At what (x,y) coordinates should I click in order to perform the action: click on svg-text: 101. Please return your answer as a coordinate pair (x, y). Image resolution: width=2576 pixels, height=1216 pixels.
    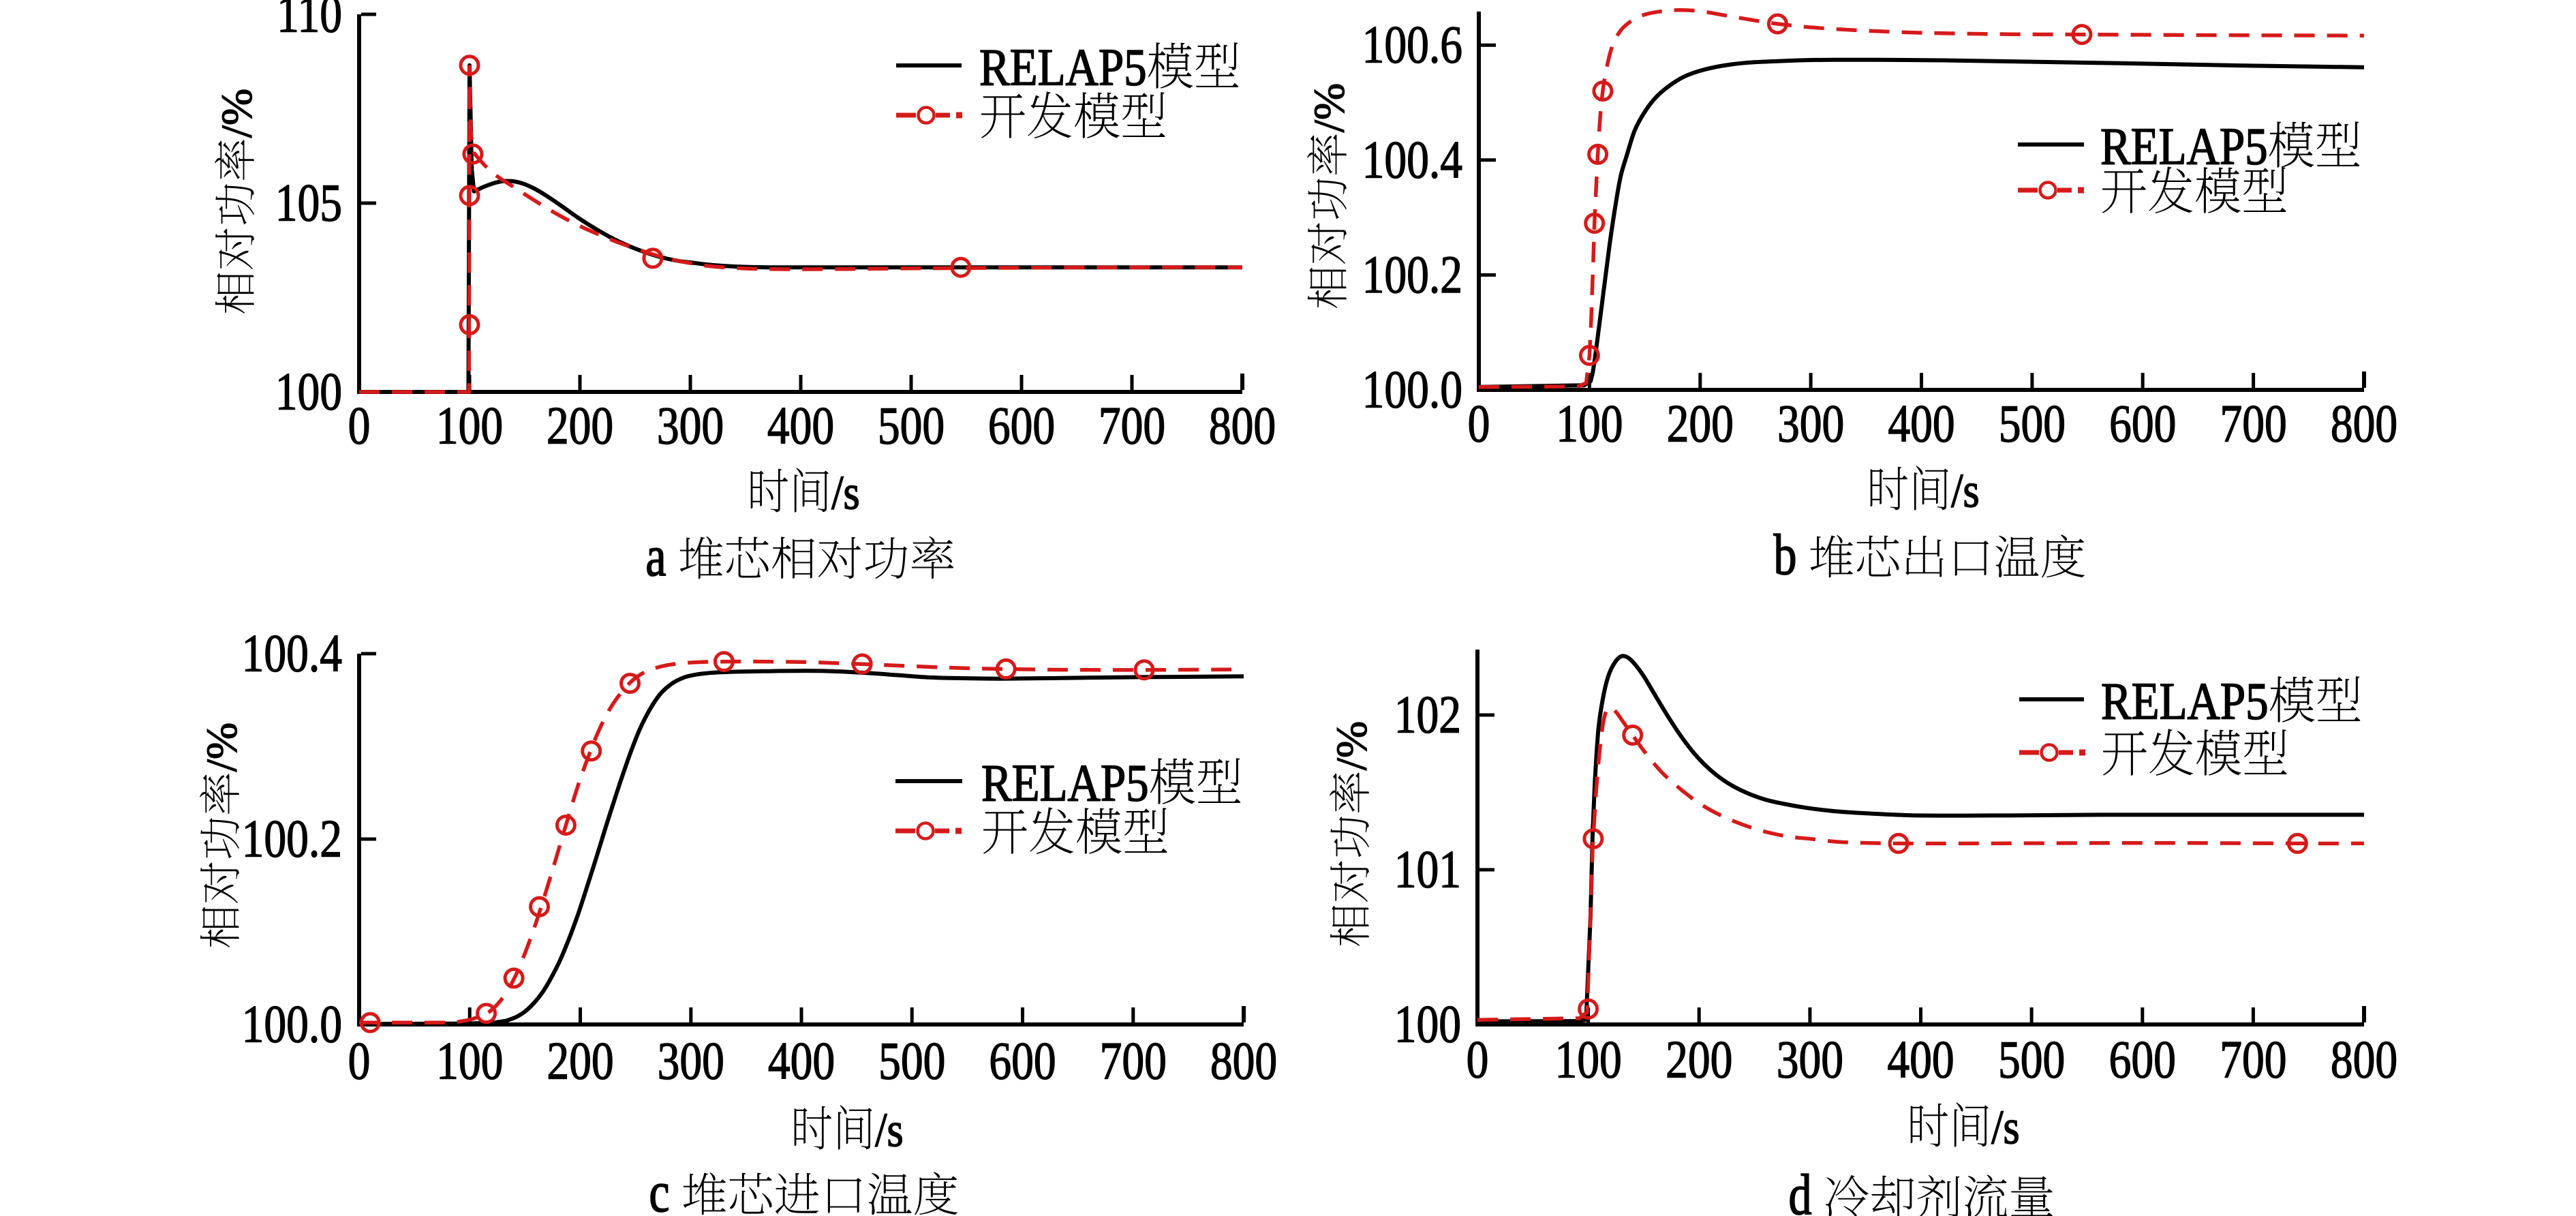
    Looking at the image, I should click on (1428, 869).